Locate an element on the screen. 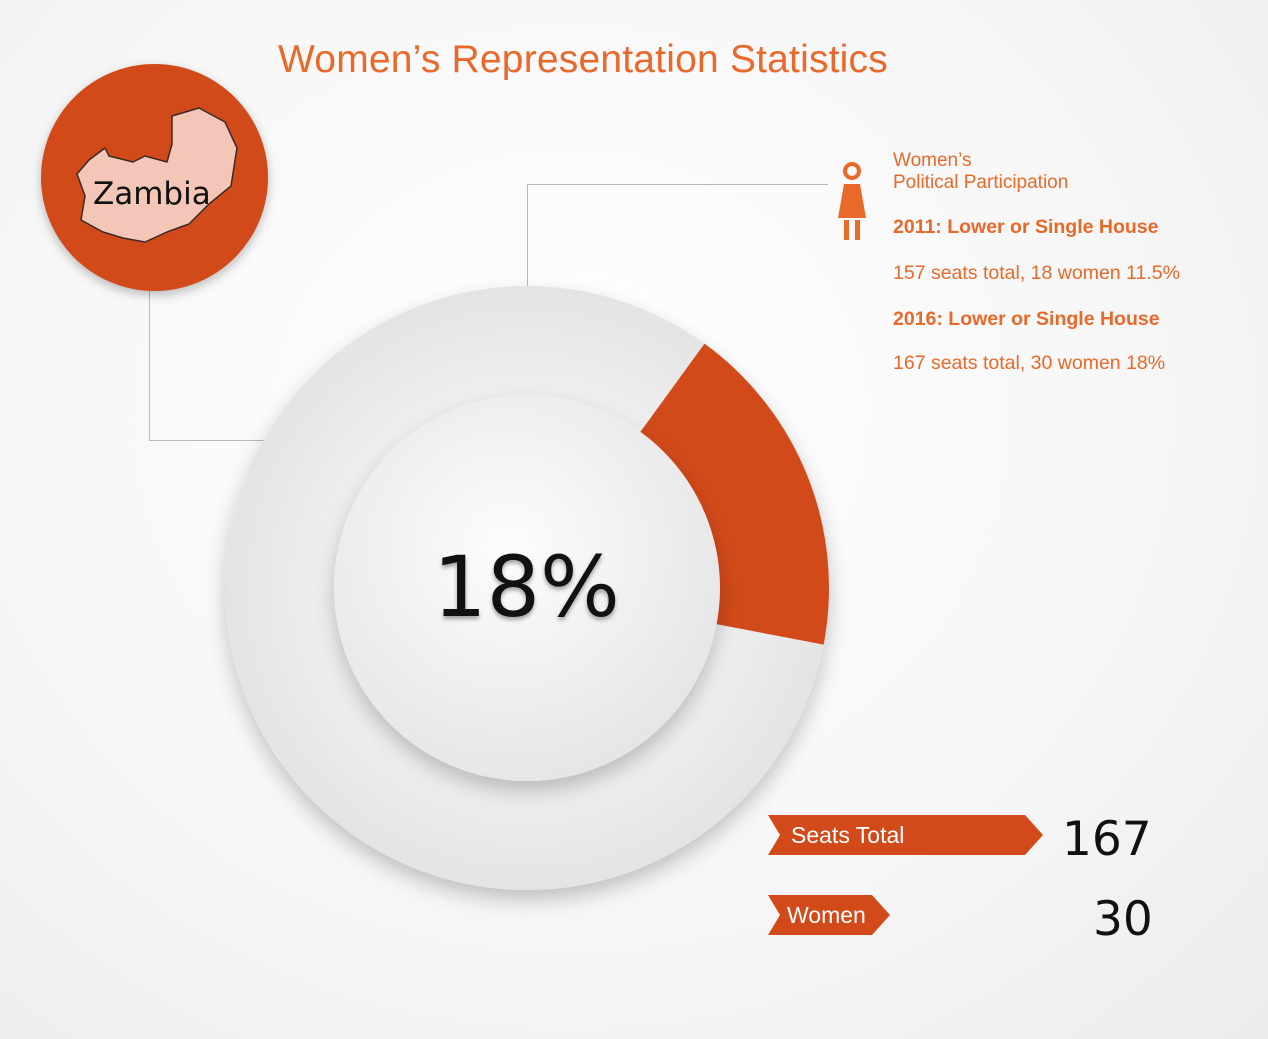  page-title: Women’s Representation Statistics is located at coordinates (583, 59).